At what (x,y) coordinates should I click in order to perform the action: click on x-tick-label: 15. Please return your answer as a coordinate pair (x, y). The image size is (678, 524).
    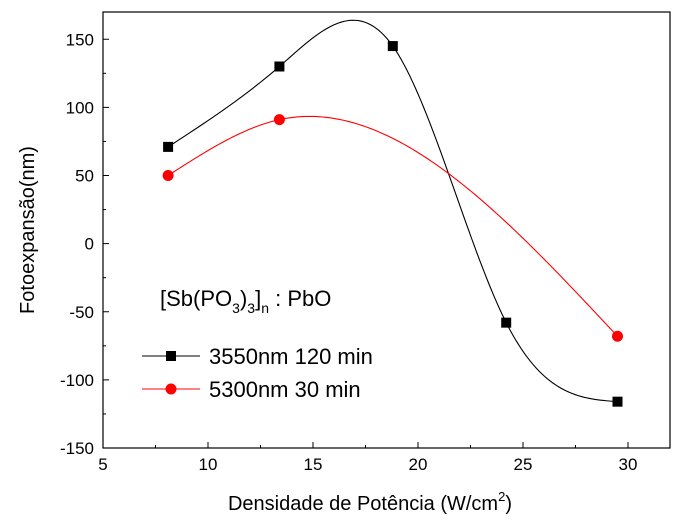
    Looking at the image, I should click on (313, 464).